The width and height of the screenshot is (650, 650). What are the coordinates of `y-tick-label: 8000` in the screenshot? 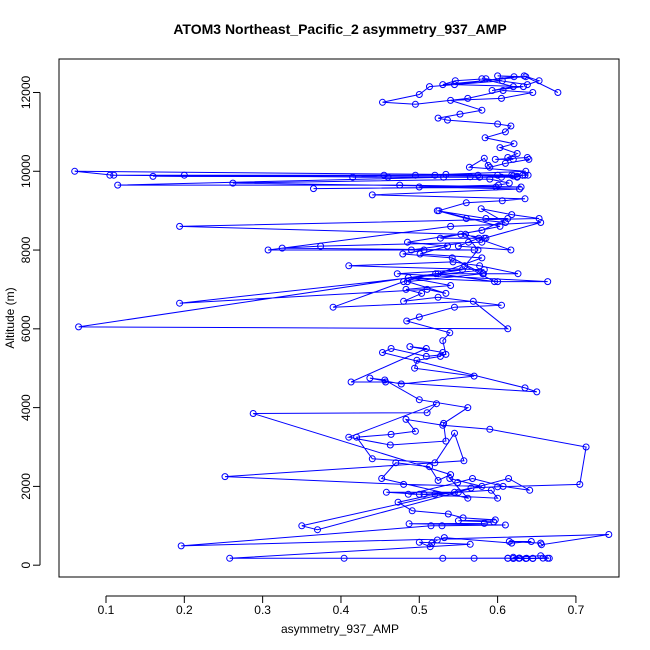 It's located at (26, 249).